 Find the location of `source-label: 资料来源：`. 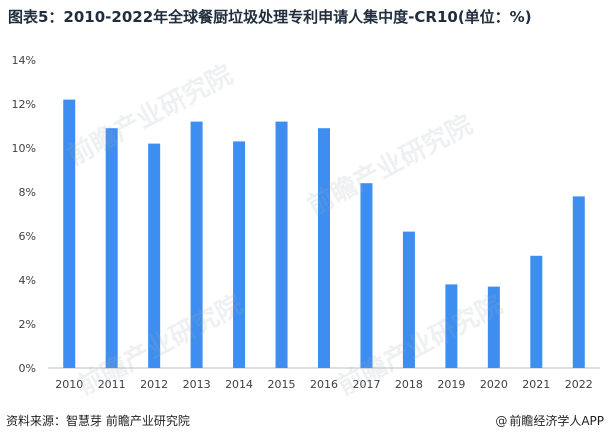

source-label: 资料来源： is located at coordinates (36, 421).